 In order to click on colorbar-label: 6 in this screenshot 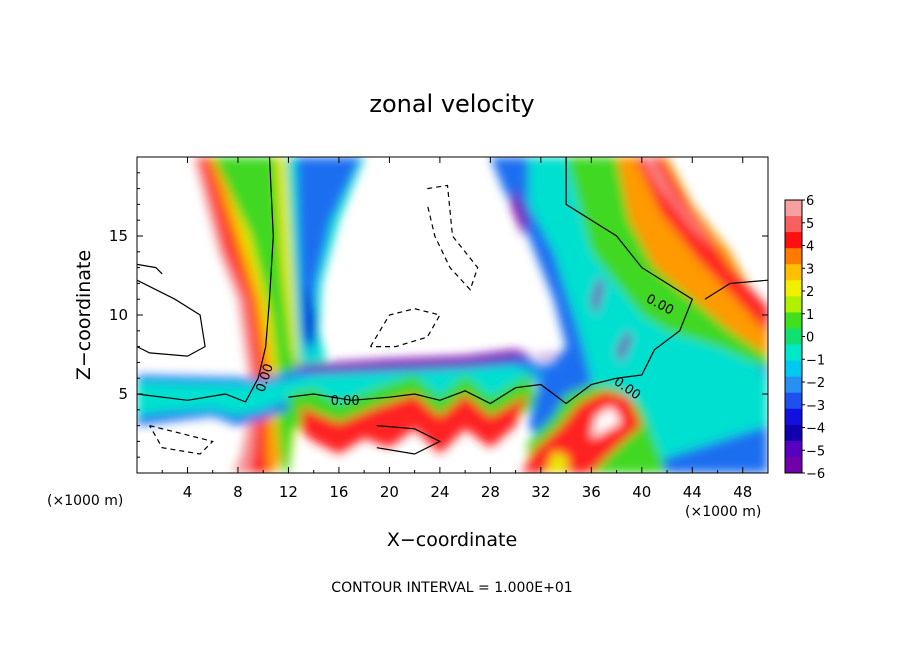, I will do `click(810, 201)`.